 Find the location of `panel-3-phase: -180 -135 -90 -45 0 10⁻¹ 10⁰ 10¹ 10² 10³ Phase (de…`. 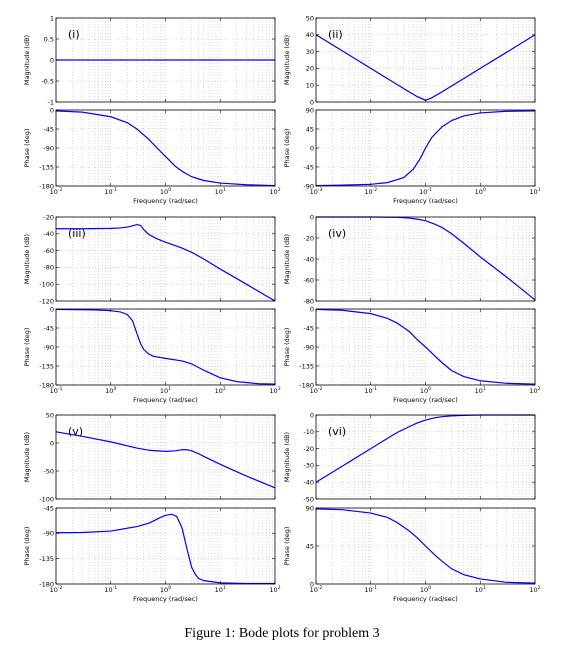

panel-3-phase: -180 -135 -90 -45 0 10⁻¹ 10⁰ 10¹ 10² 10³ Phase (de… is located at coordinates (152, 354).